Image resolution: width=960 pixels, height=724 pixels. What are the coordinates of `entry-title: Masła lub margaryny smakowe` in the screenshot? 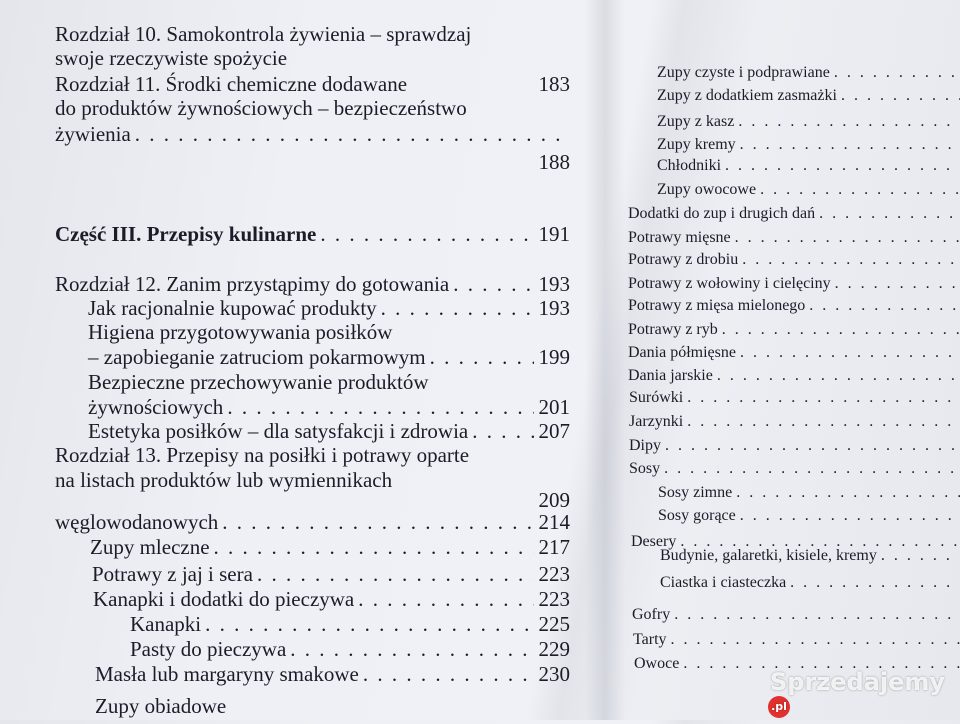 It's located at (227, 674).